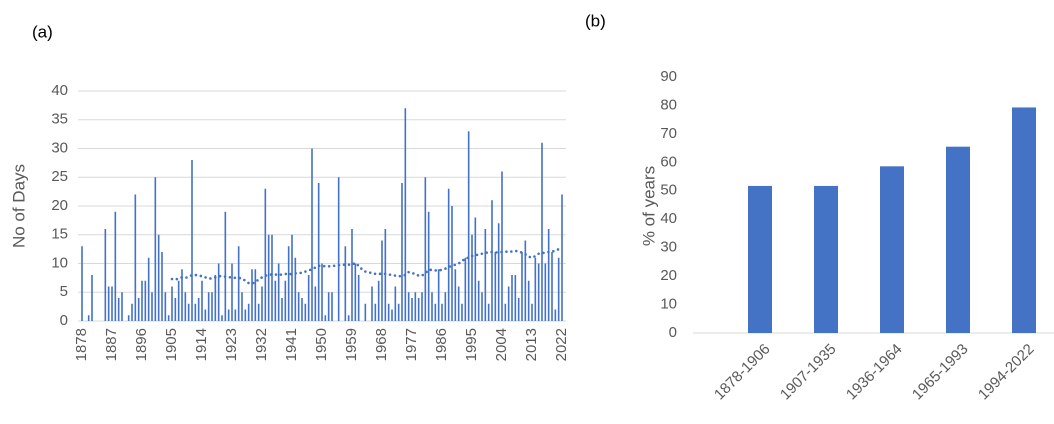 The width and height of the screenshot is (1054, 424). I want to click on y-tick-label: 30, so click(668, 247).